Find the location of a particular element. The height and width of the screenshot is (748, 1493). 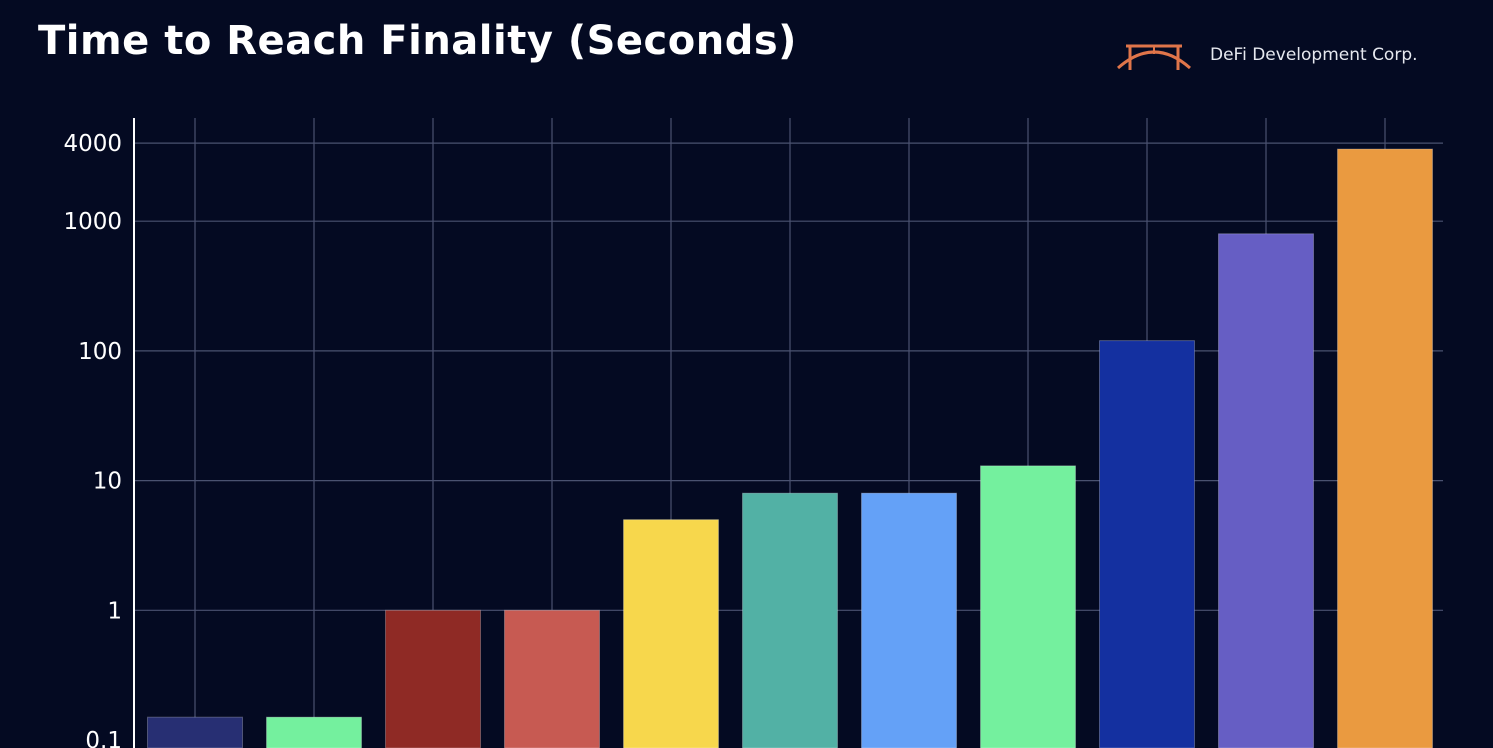

brand: DeFi Development Corp. is located at coordinates (1267, 55).